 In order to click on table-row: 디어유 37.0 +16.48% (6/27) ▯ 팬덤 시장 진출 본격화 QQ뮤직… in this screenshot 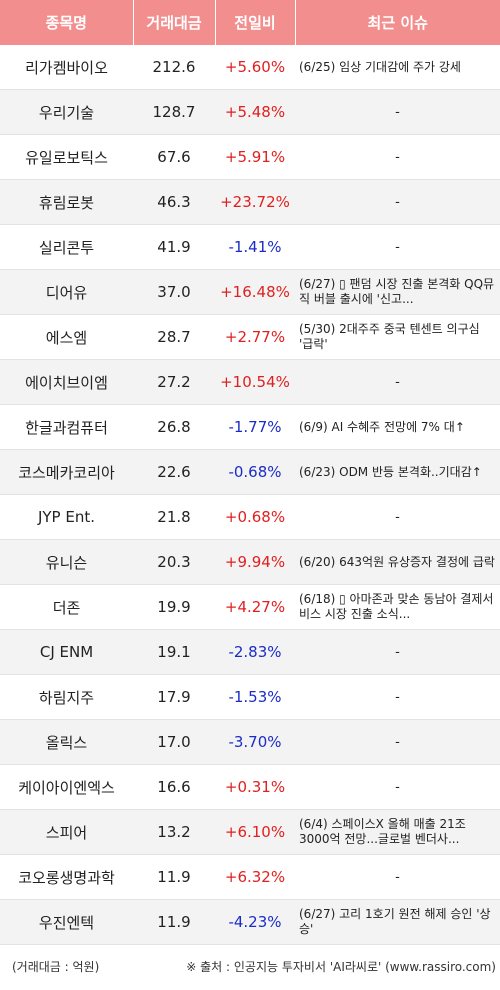, I will do `click(250, 292)`.